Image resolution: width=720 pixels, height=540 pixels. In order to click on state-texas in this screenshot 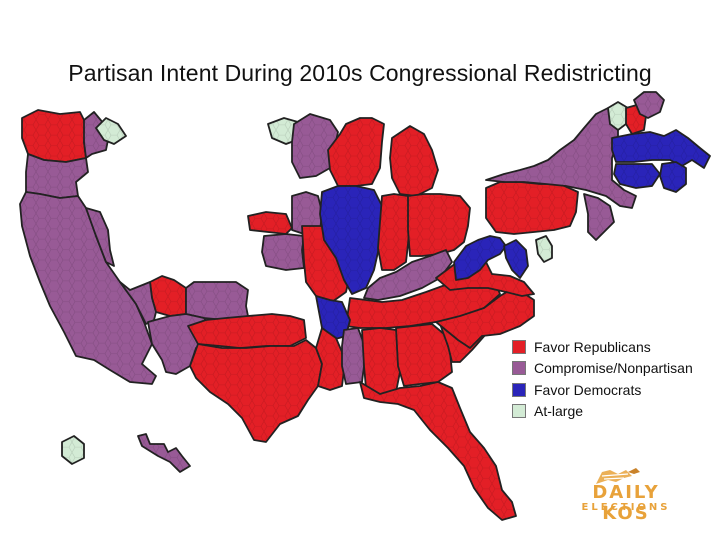, I will do `click(256, 391)`.